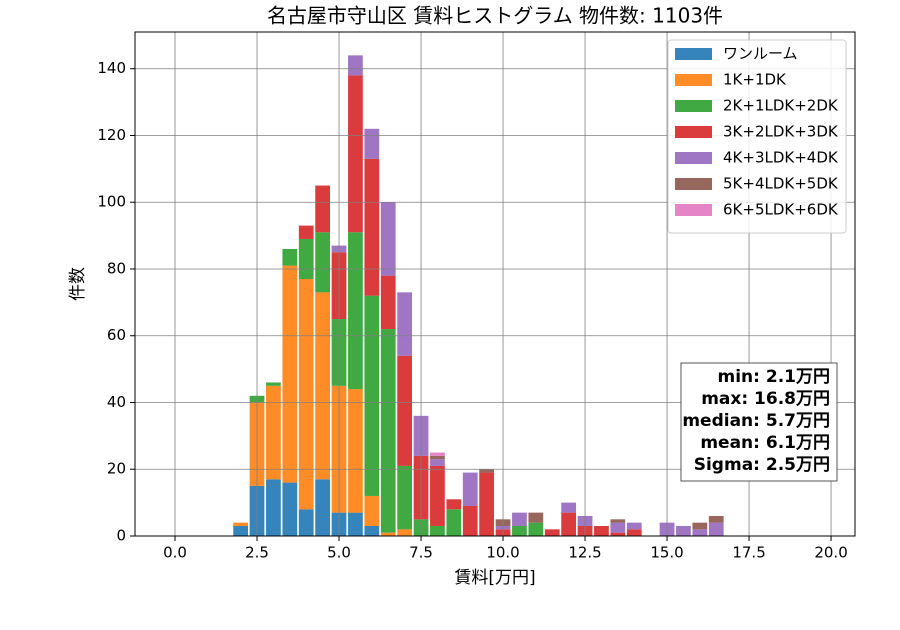 The width and height of the screenshot is (900, 630). Describe the element at coordinates (111, 202) in the screenshot. I see `y-tick-label: 100` at that location.